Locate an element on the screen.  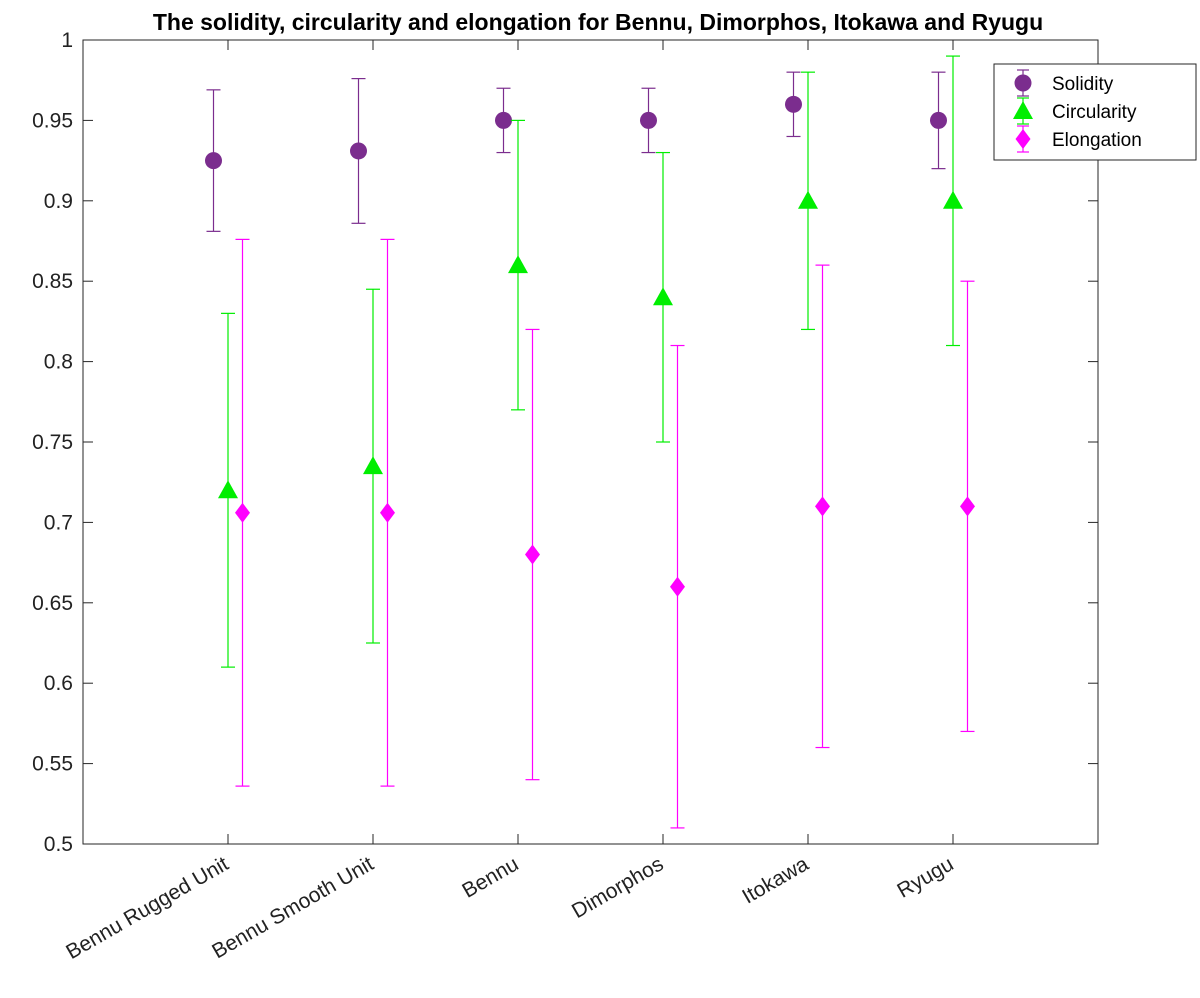
y-tick-label: 0.65 is located at coordinates (52, 603).